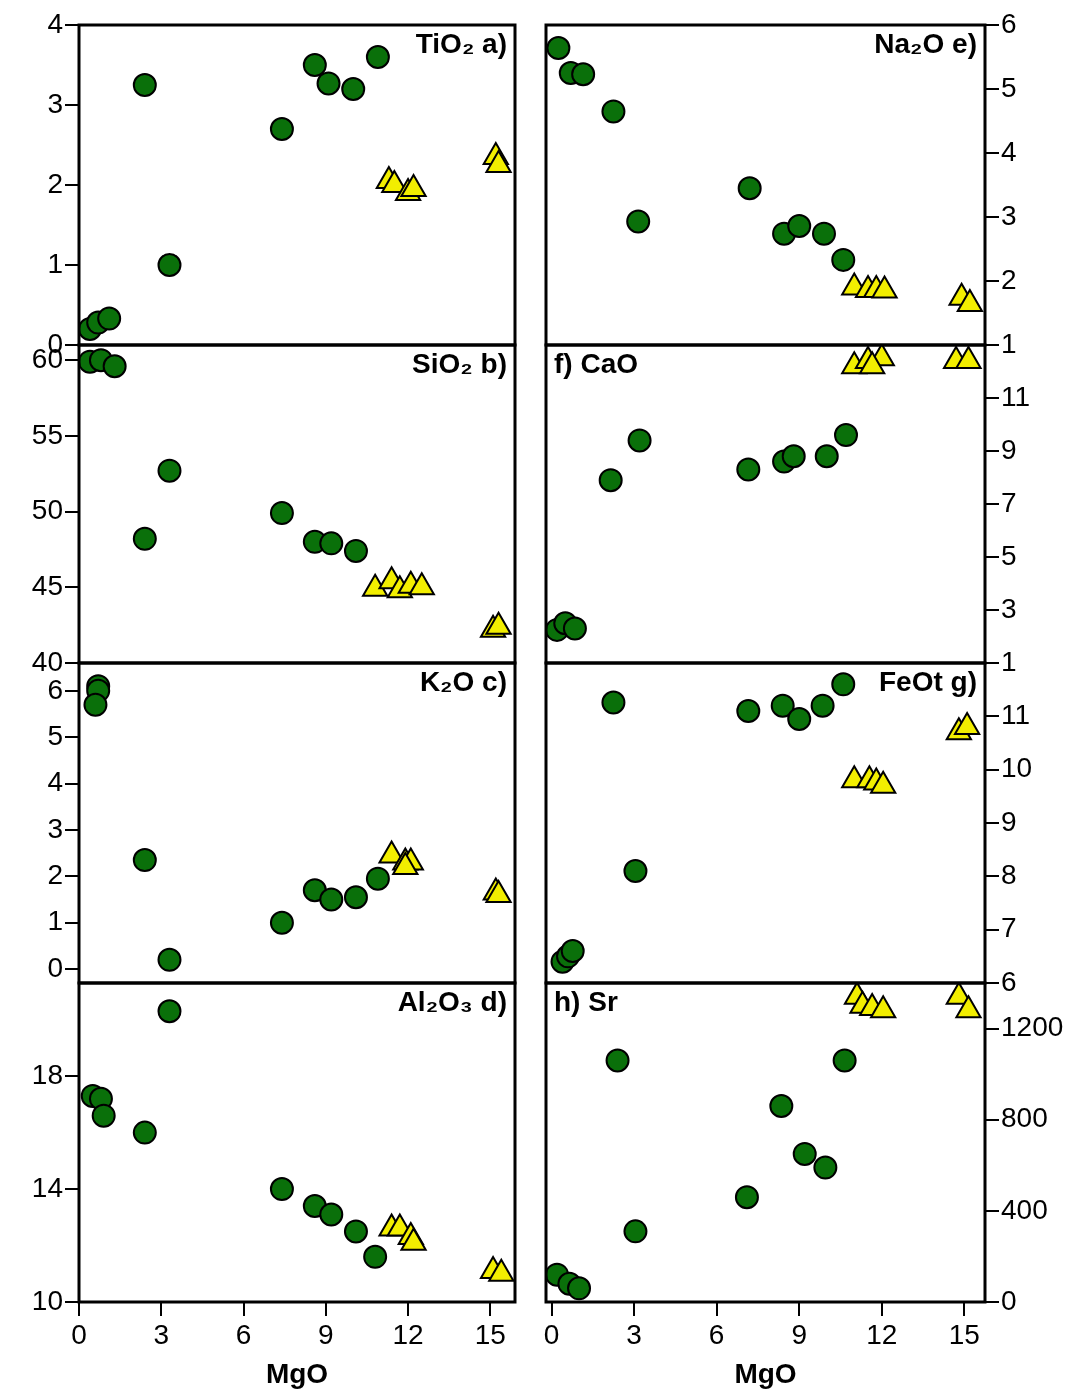  I want to click on y-tick-label: 45, so click(47, 585).